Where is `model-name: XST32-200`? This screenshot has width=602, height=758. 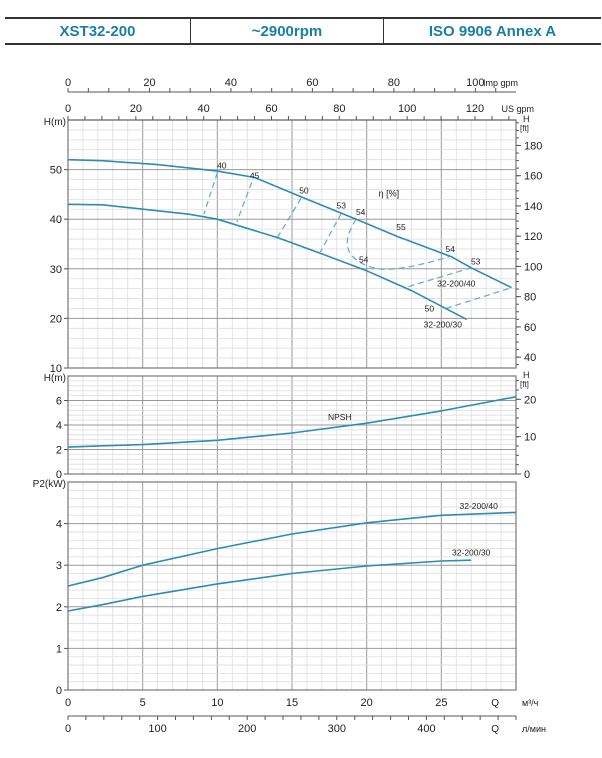
model-name: XST32-200 is located at coordinates (98, 31).